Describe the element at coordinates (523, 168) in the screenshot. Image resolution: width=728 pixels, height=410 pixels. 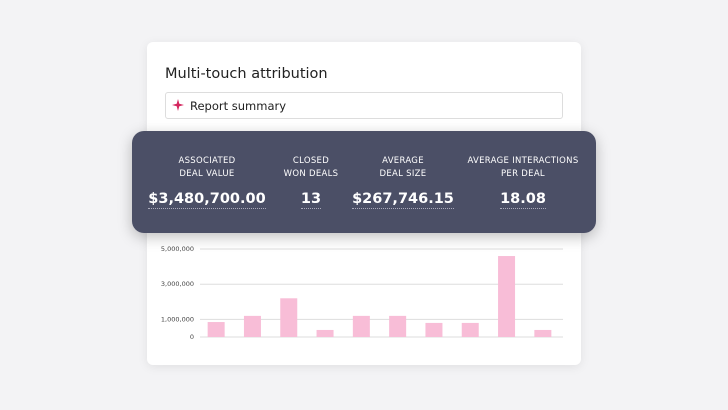
I see `stat-label: AVERAGE INTERACTIONS PER DEAL` at that location.